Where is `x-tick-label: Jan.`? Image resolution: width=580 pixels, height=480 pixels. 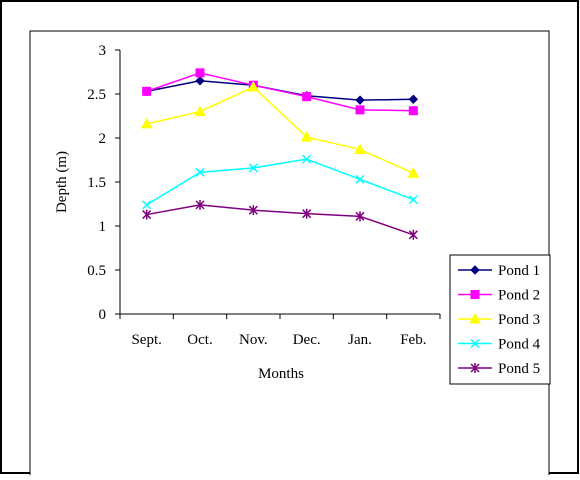 x-tick-label: Jan. is located at coordinates (360, 340).